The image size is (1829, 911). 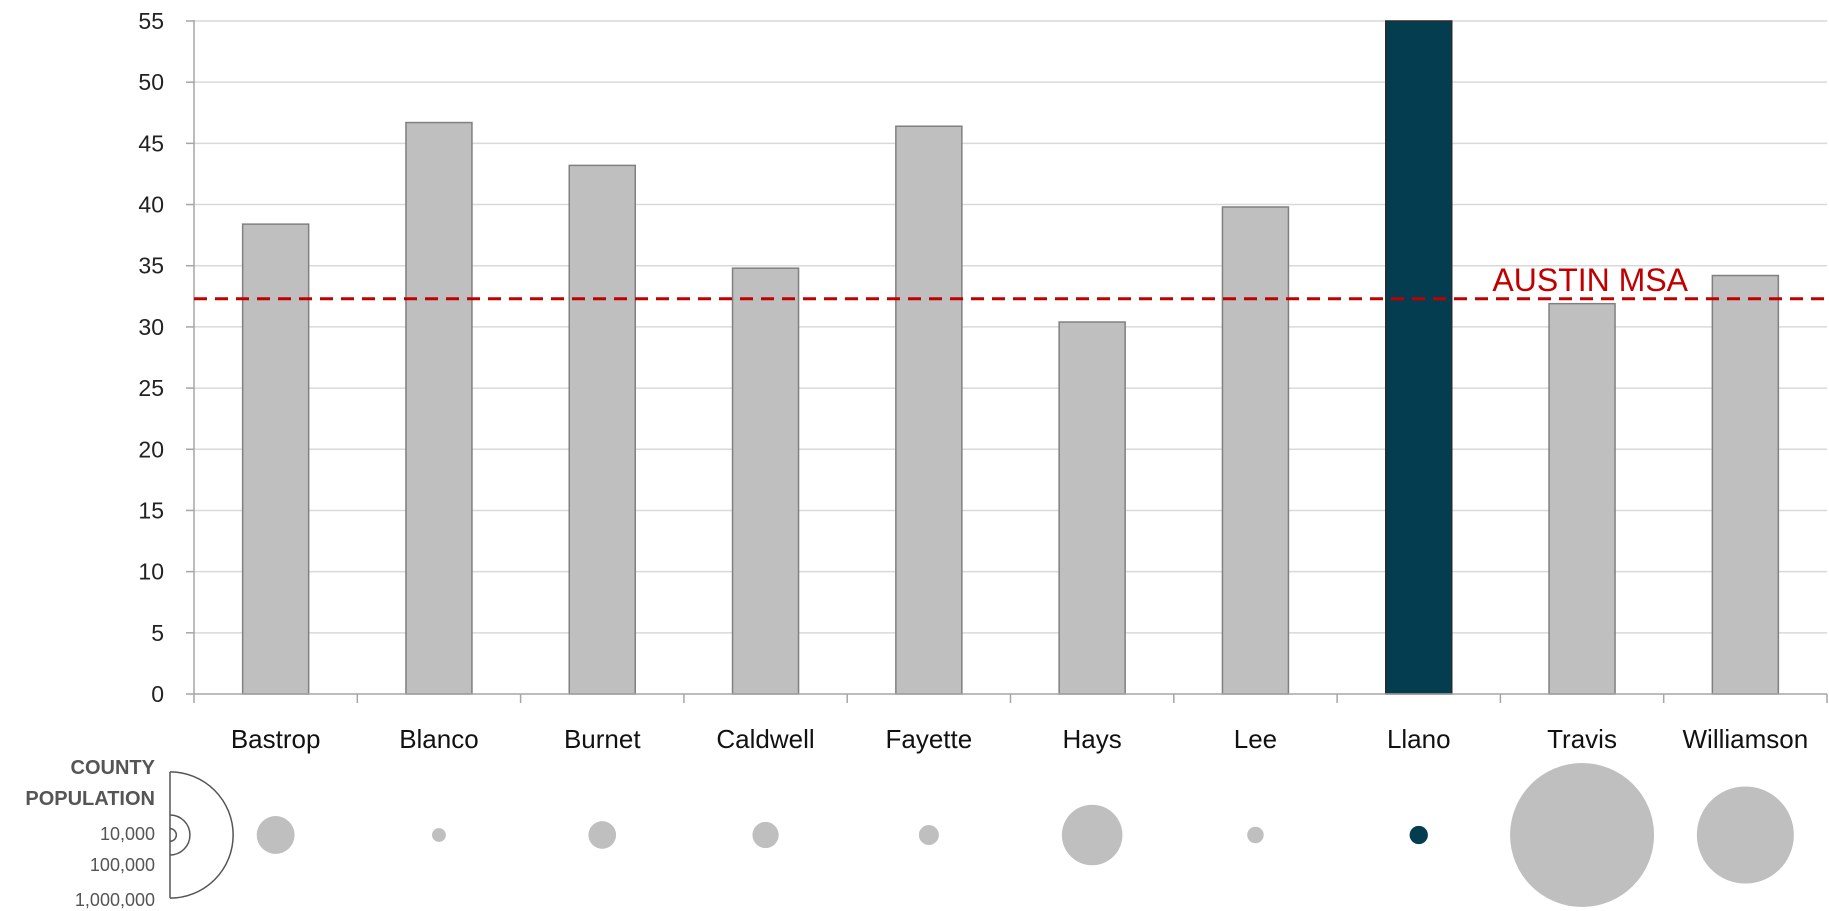 I want to click on x-tick-label-hays: Hays, so click(x=1092, y=739).